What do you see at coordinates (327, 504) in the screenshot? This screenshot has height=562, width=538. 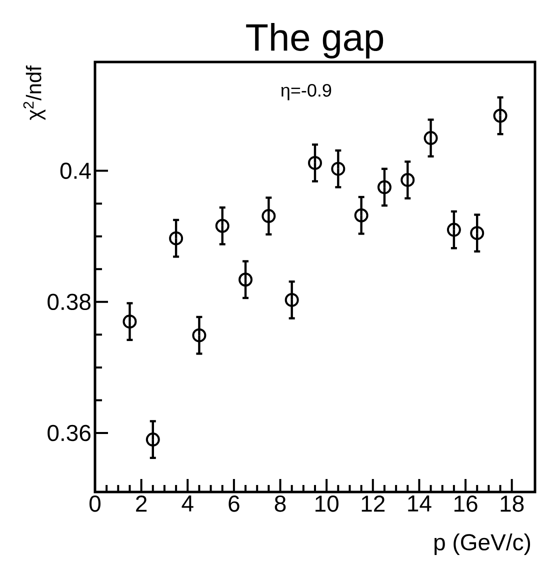 I see `x-tick-label: 10` at bounding box center [327, 504].